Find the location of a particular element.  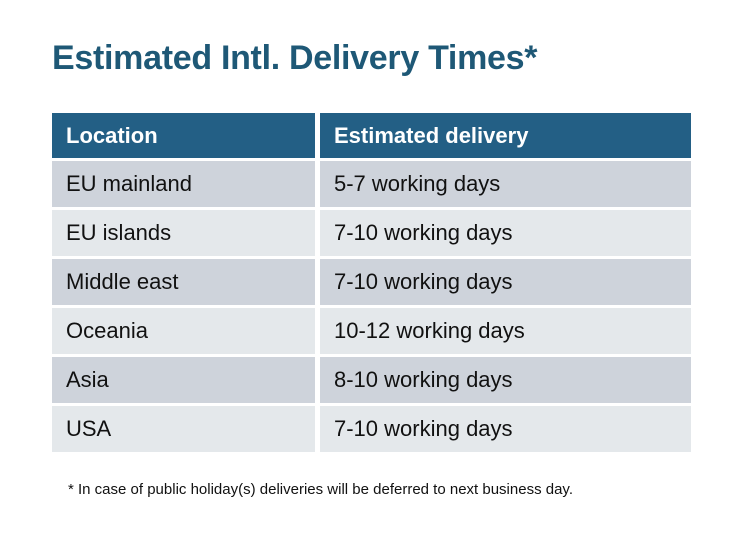

table-row: Oceania 10-12 working days is located at coordinates (371, 331).